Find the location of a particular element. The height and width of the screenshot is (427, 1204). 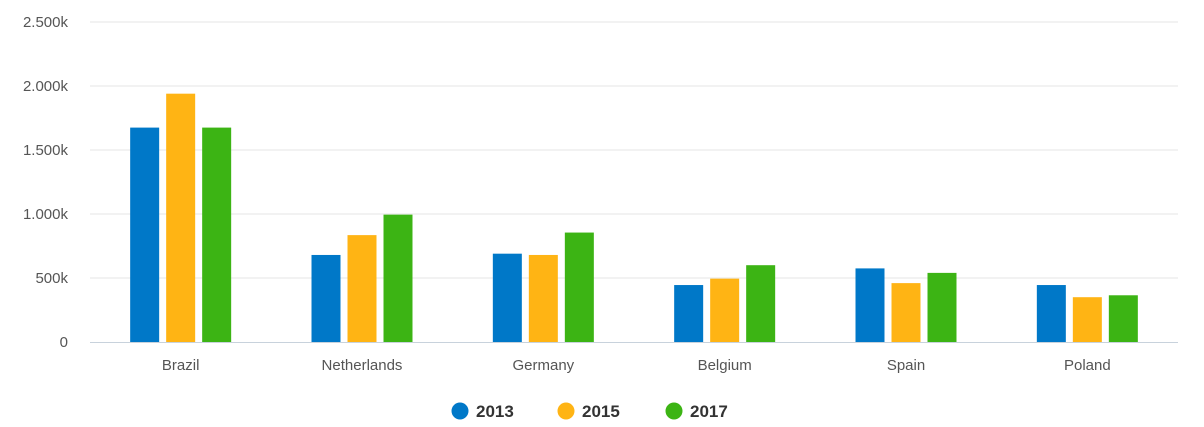

x-tick-label: Germany is located at coordinates (543, 365).